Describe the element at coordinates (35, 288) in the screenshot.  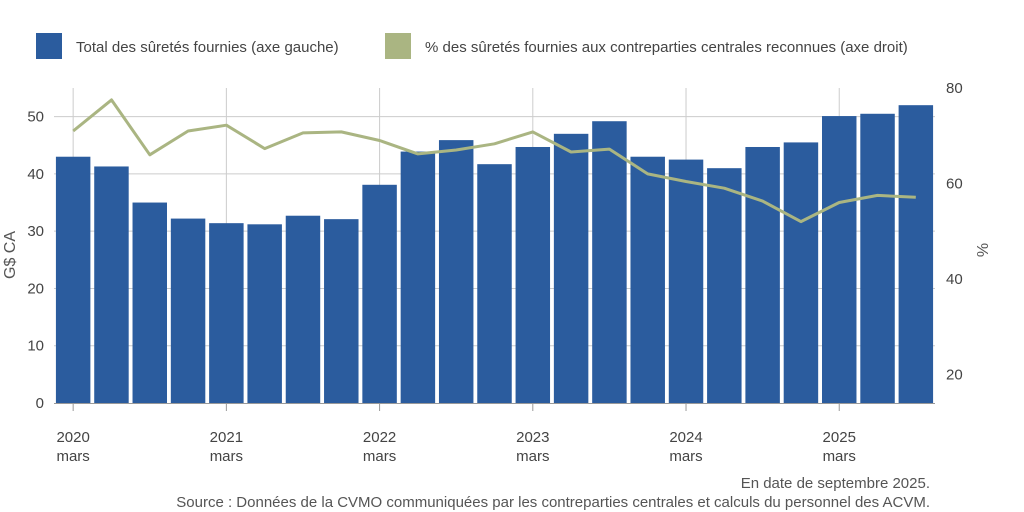
I see `y-left-tick-label: 20` at that location.